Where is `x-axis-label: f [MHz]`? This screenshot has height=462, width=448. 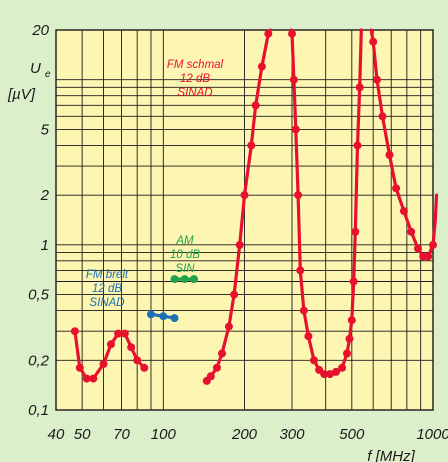
x-axis-label: f [MHz] is located at coordinates (391, 455).